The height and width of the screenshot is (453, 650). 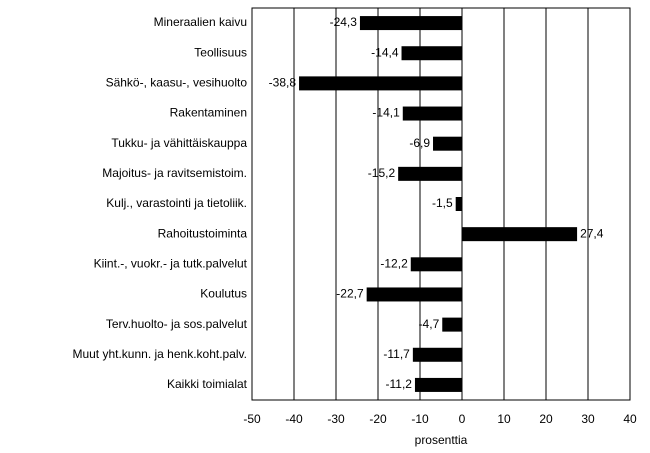 What do you see at coordinates (171, 263) in the screenshot?
I see `category-label: Kiint.-, vuokr.- ja tutk.palvelut` at bounding box center [171, 263].